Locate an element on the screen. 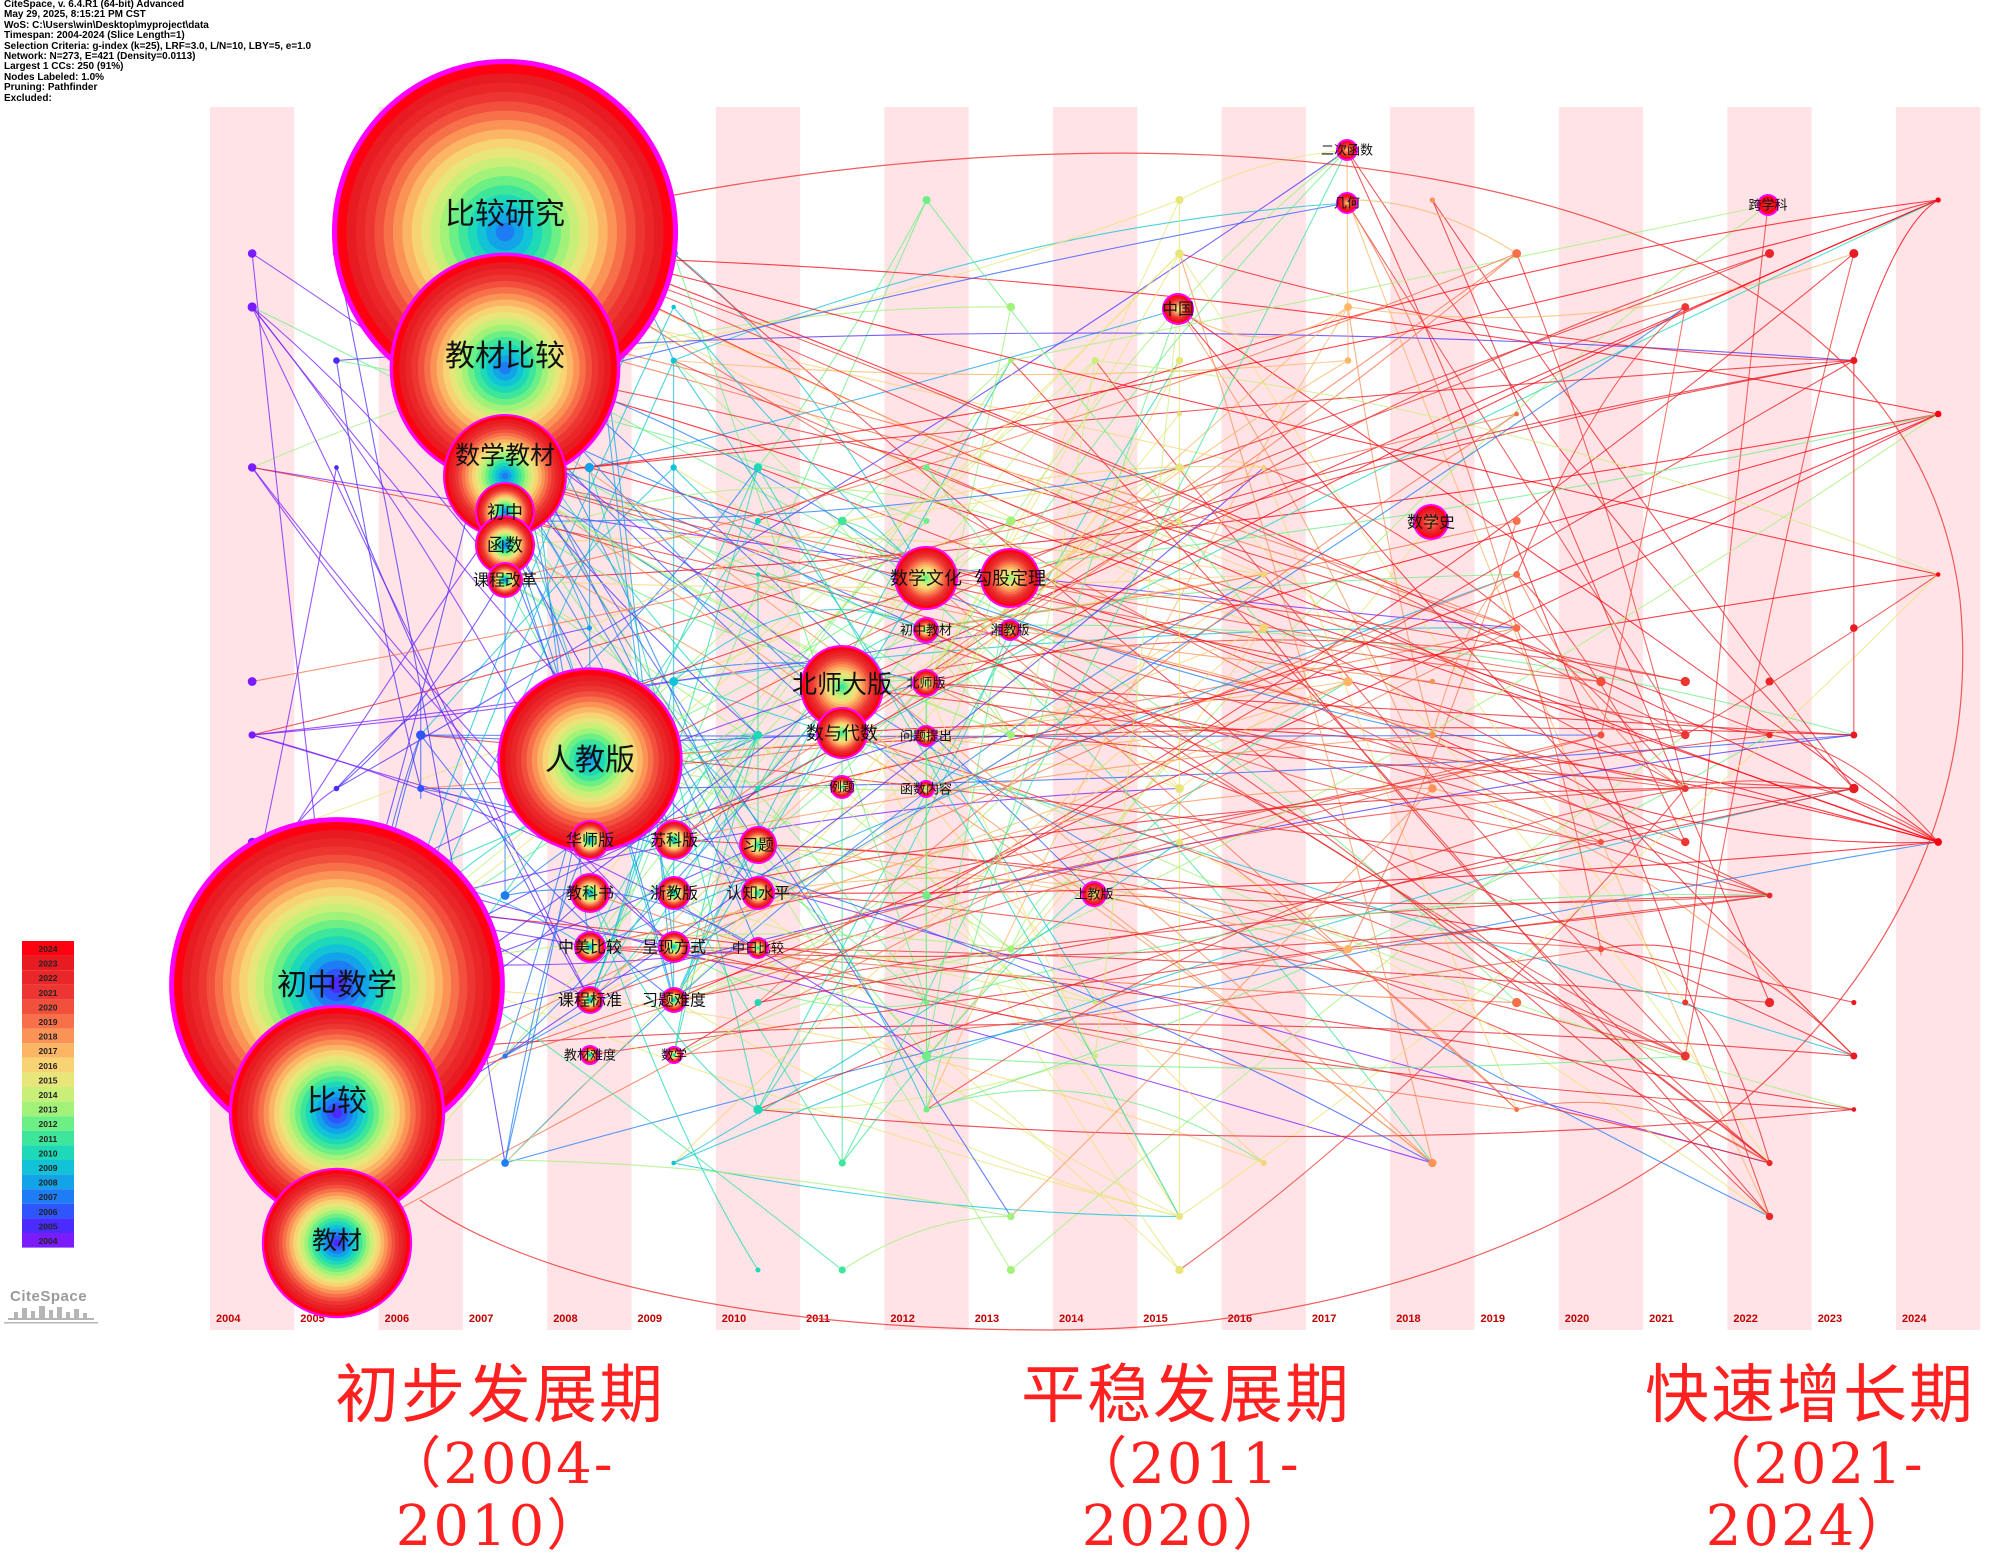  year-label: 2023 is located at coordinates (1830, 1319).